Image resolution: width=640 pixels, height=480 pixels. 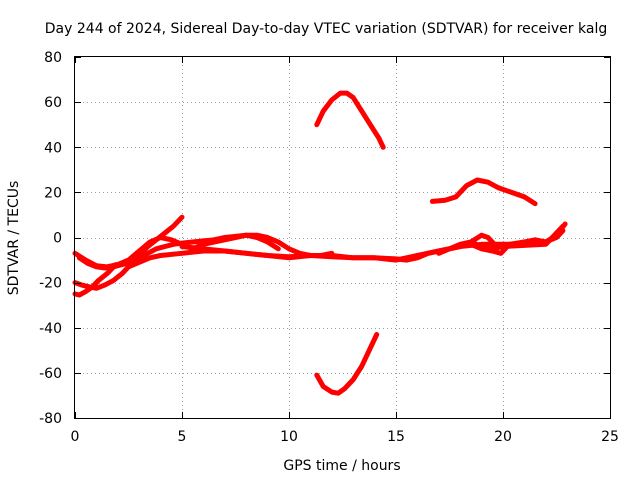 I want to click on series-line-arc-mid-bump, so click(x=267, y=245).